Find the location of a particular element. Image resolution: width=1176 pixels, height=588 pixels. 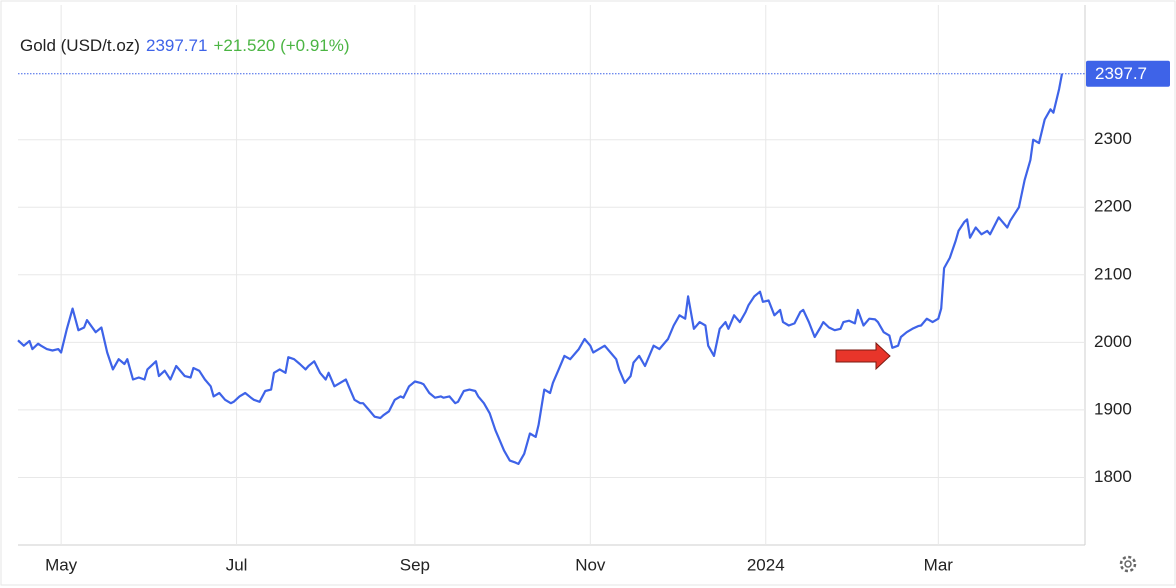

x-tick-label: Mar is located at coordinates (939, 564).